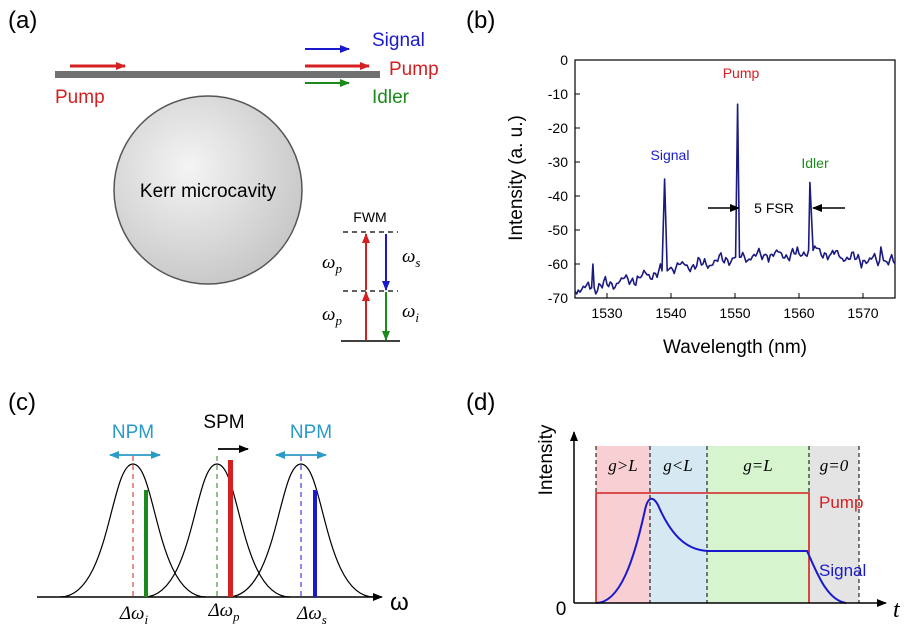 The height and width of the screenshot is (629, 904). I want to click on pump-envelope, so click(702, 547).